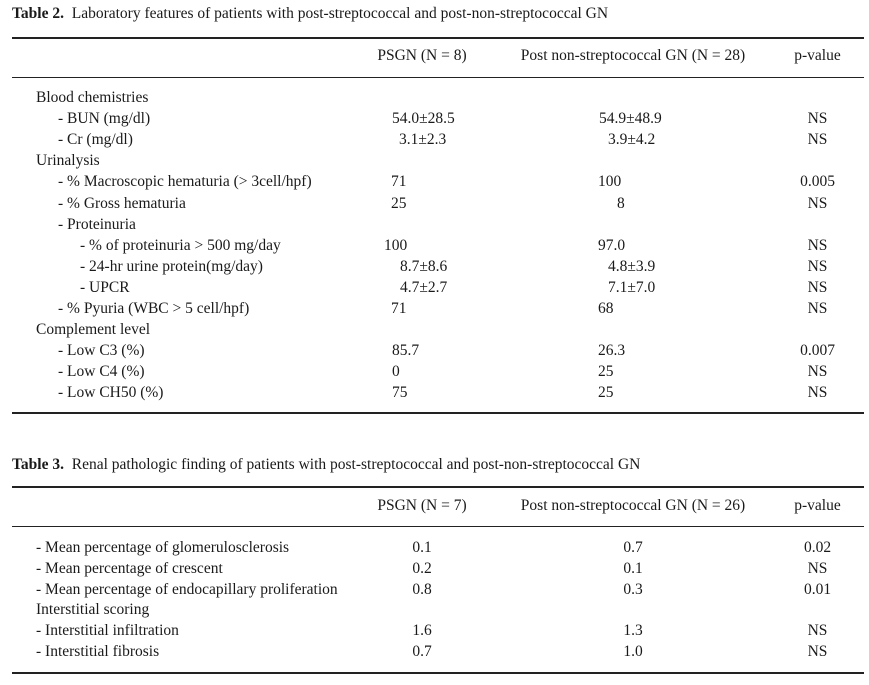  What do you see at coordinates (105, 287) in the screenshot?
I see `table2-row-label: - UPCR` at bounding box center [105, 287].